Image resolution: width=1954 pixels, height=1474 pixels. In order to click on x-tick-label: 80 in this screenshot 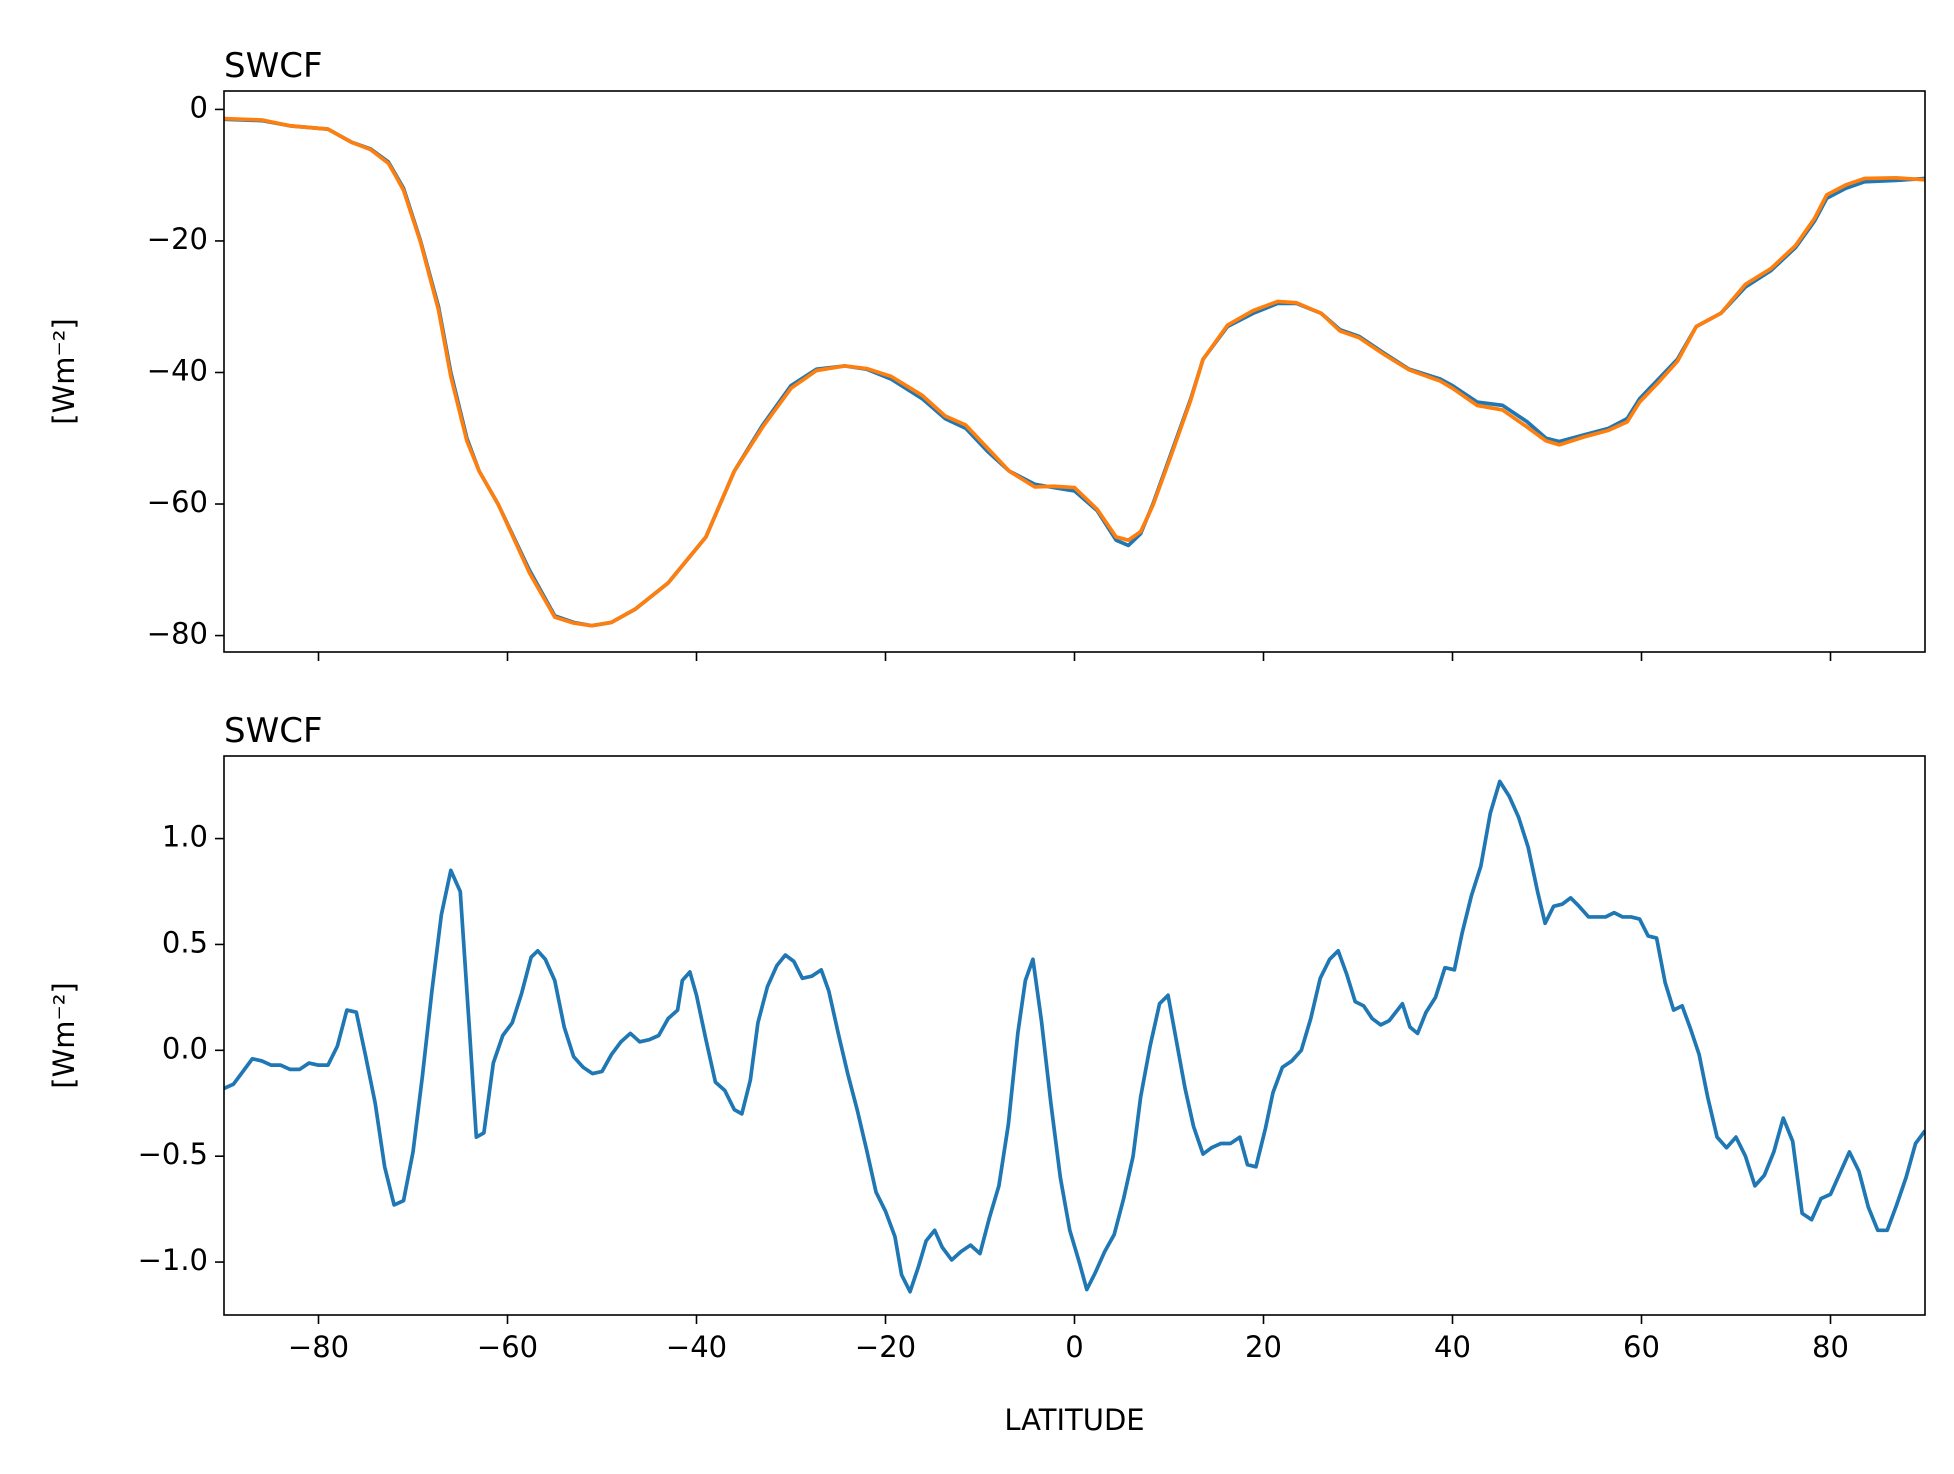, I will do `click(1830, 1347)`.